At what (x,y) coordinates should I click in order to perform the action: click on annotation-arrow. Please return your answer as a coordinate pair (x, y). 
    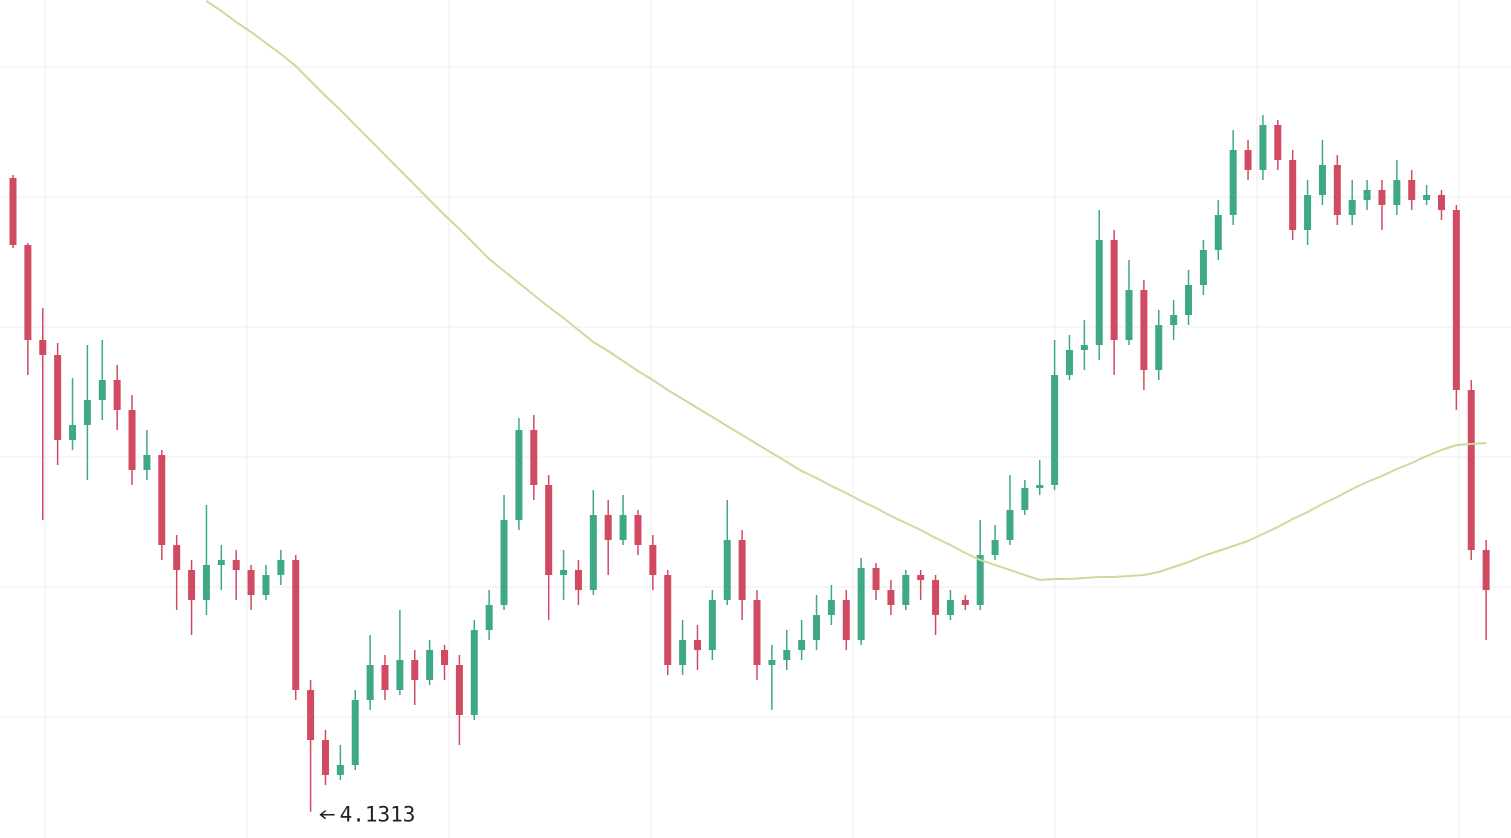
    Looking at the image, I should click on (327, 815).